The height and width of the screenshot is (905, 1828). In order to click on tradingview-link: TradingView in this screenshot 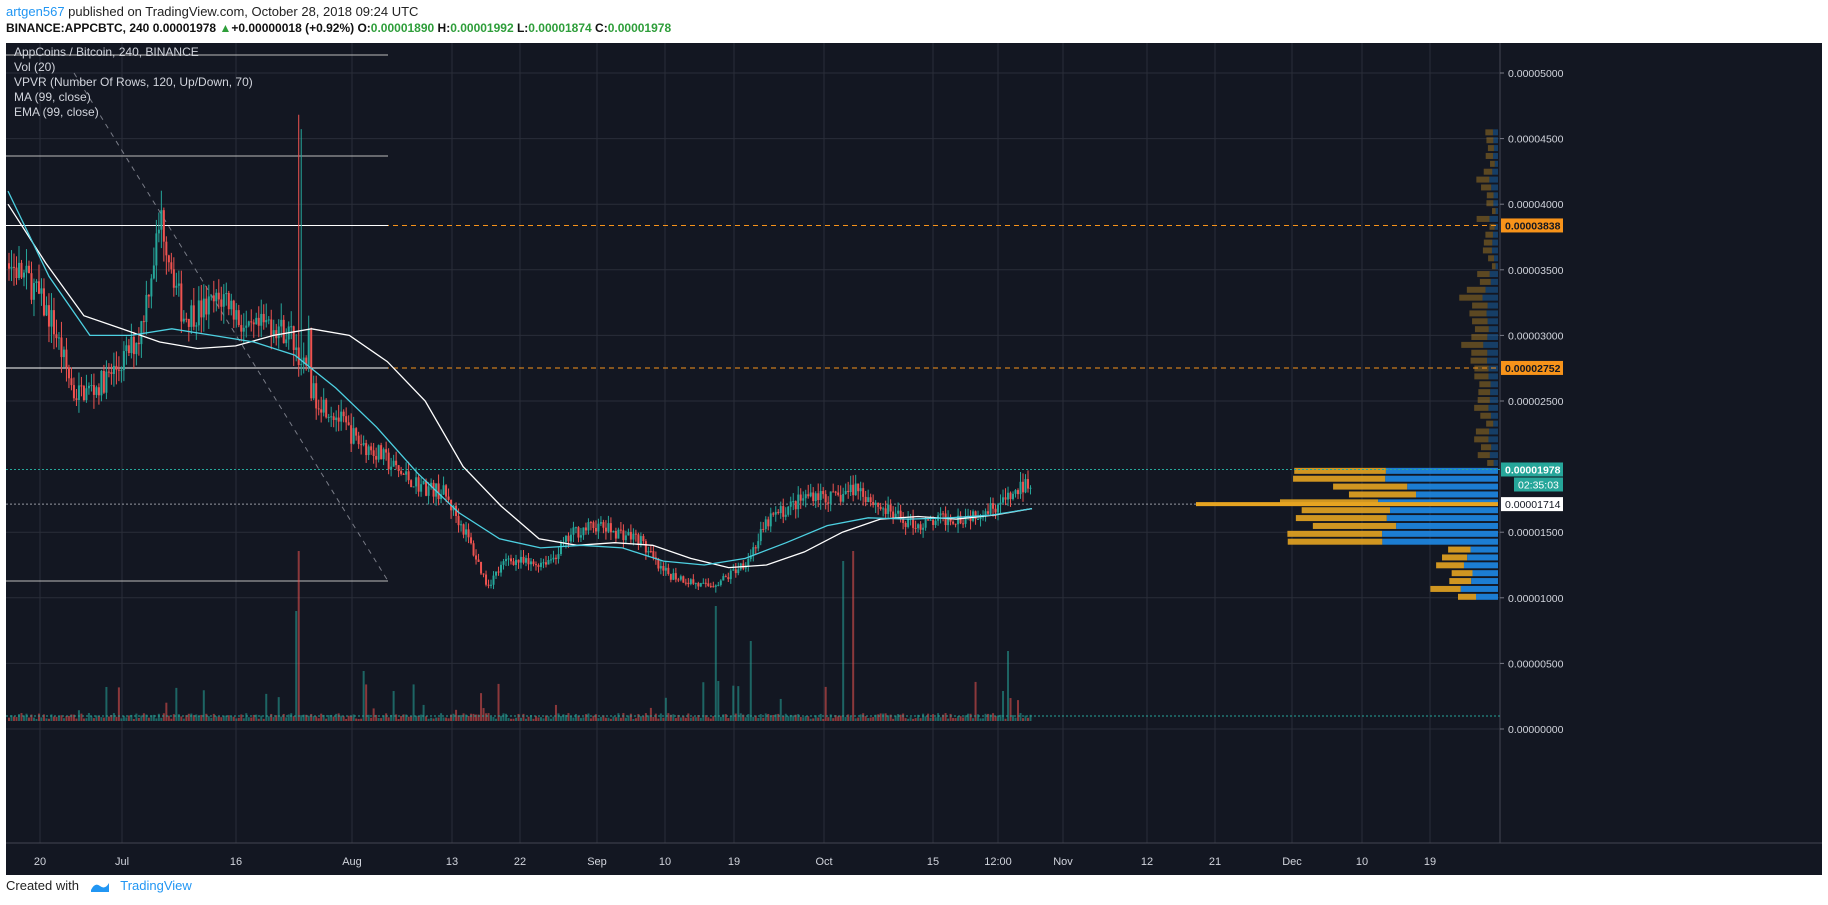, I will do `click(156, 885)`.